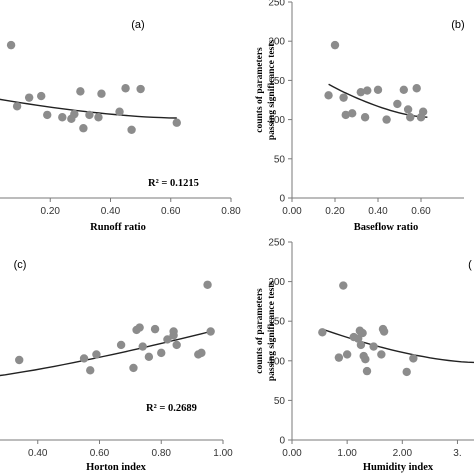 The width and height of the screenshot is (474, 474). What do you see at coordinates (20, 265) in the screenshot?
I see `panel-label: (c)` at bounding box center [20, 265].